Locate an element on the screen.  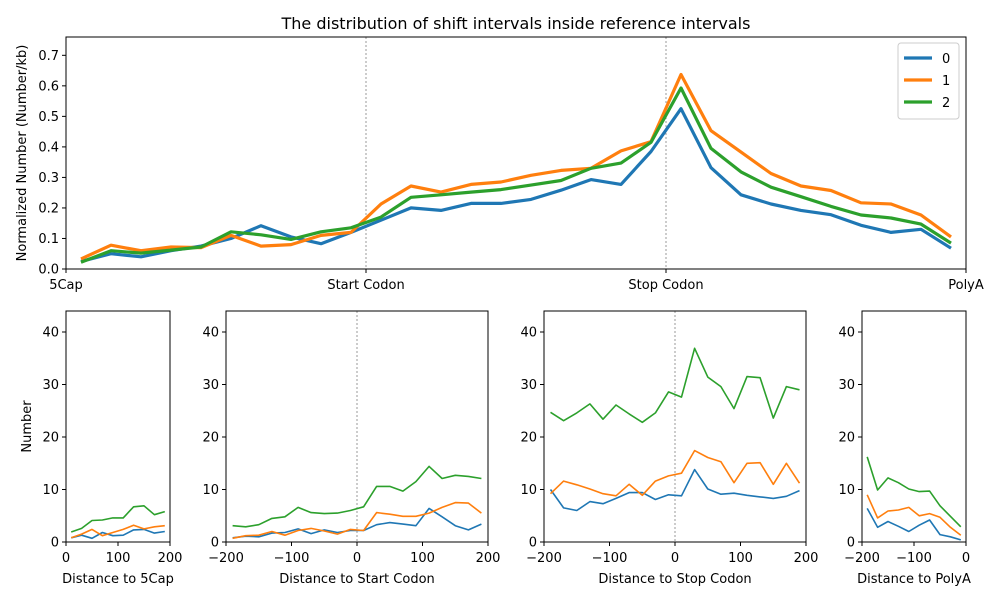
y-tick-label: 0.3 is located at coordinates (48, 178).